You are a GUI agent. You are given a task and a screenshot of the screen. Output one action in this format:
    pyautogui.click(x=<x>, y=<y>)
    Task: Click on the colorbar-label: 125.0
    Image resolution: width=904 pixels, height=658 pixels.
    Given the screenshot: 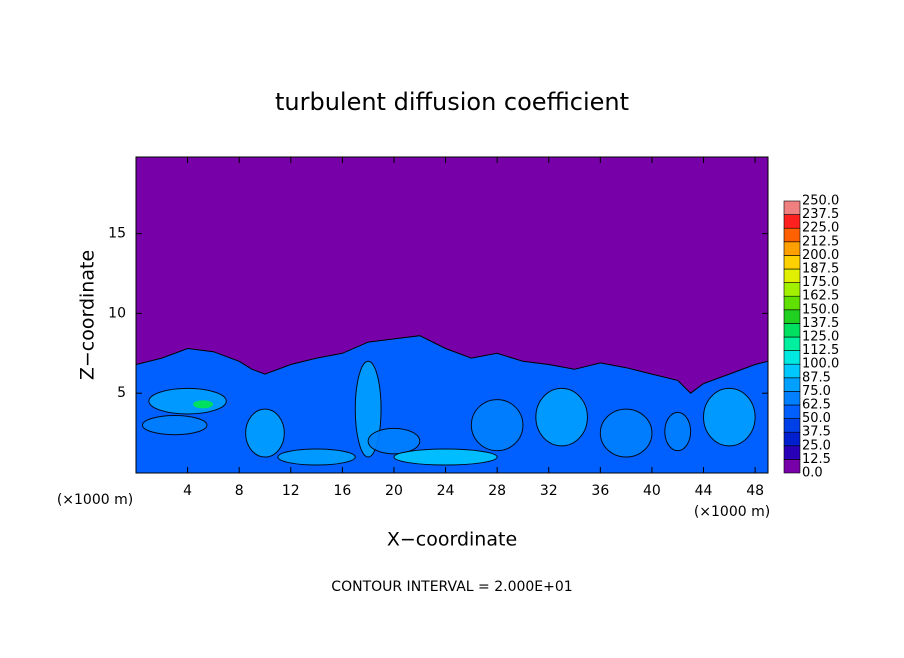 What is the action you would take?
    pyautogui.click(x=820, y=337)
    